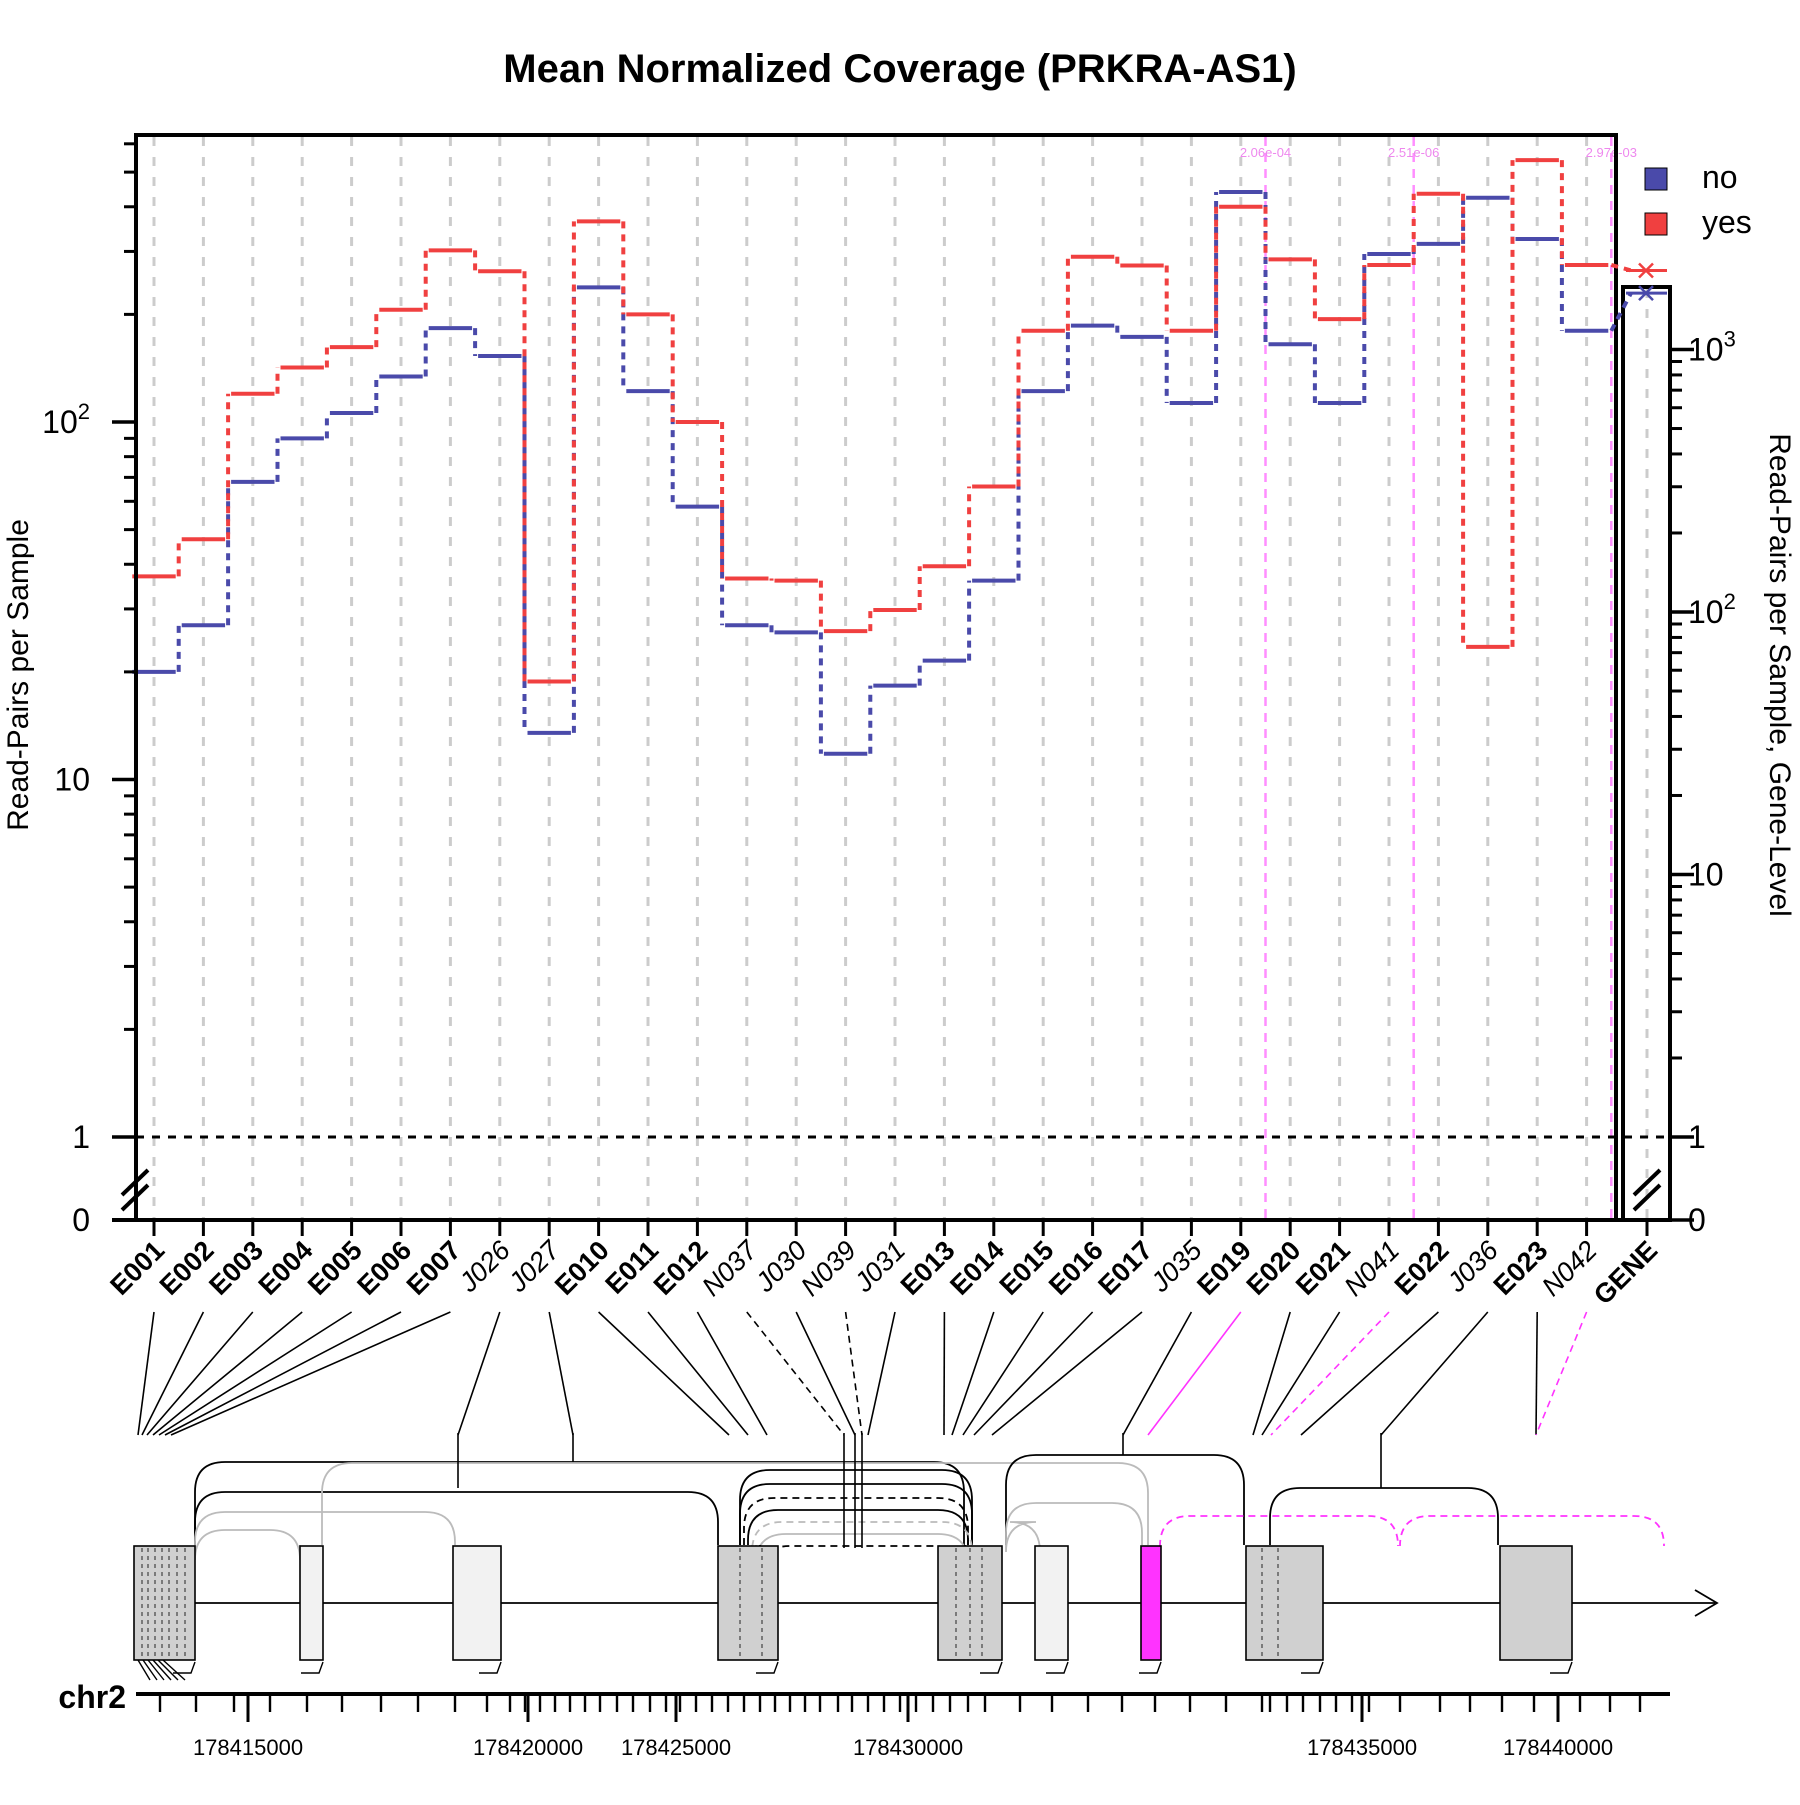 This screenshot has width=1800, height=1805. What do you see at coordinates (1362, 1747) in the screenshot?
I see `chromosome-tick-label: 178435000` at bounding box center [1362, 1747].